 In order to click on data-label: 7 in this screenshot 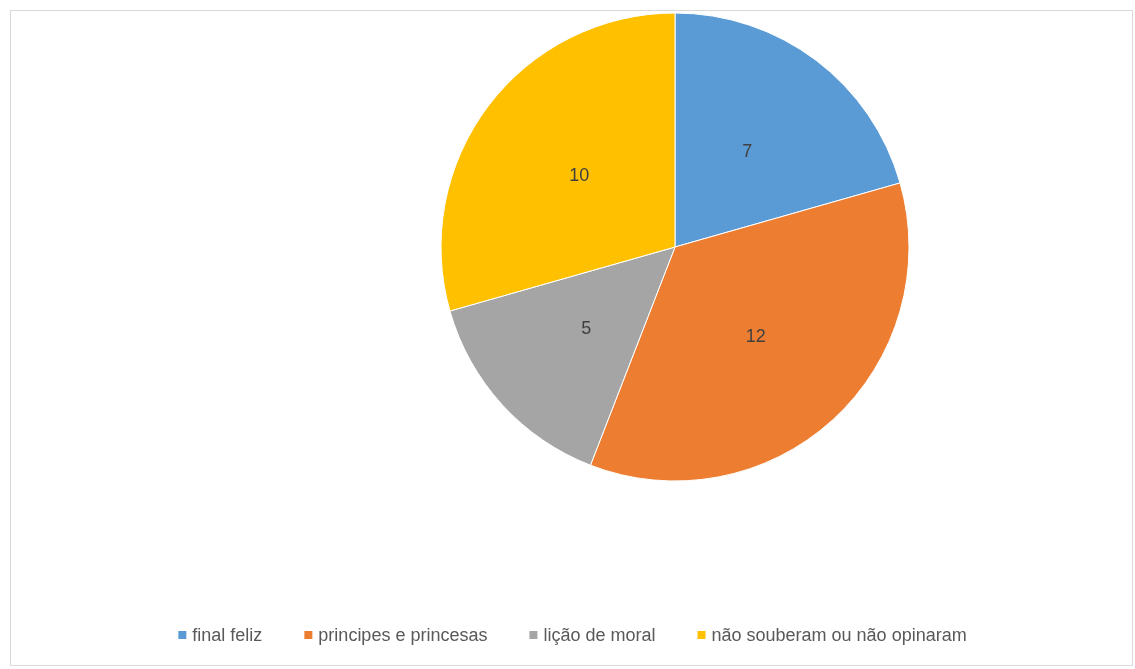, I will do `click(747, 151)`.